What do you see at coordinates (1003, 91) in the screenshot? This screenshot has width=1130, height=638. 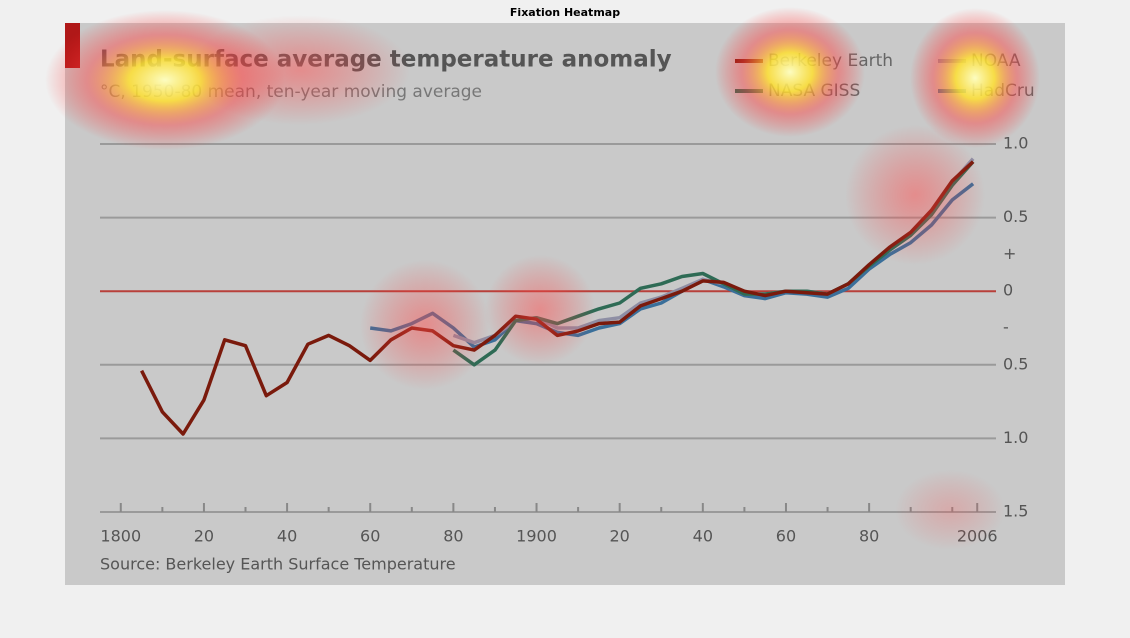 I see `legend-label: HadCru` at bounding box center [1003, 91].